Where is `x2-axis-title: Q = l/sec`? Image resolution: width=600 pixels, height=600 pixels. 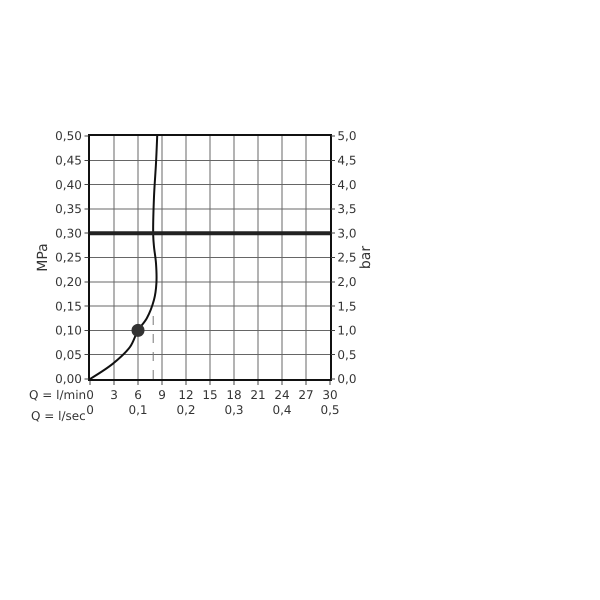 x2-axis-title: Q = l/sec is located at coordinates (58, 416).